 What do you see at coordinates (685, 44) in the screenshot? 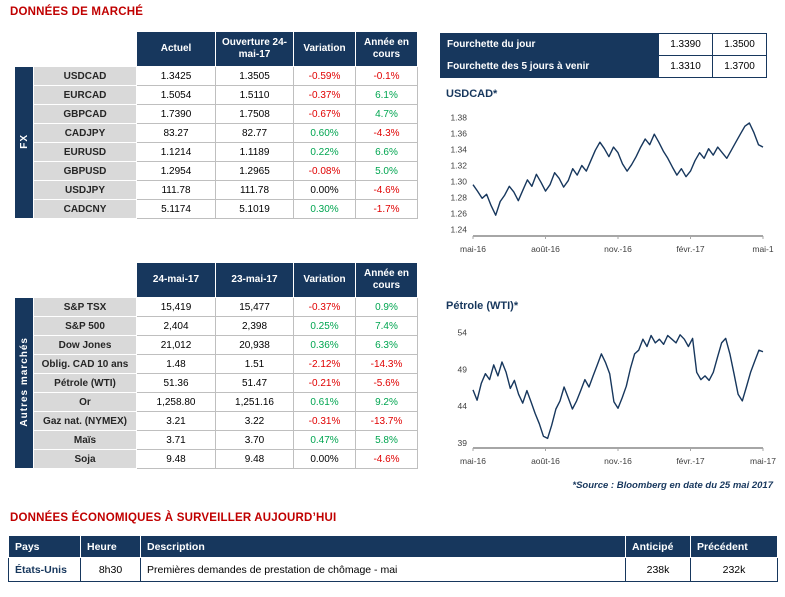
I see `range-low: 1.3390` at bounding box center [685, 44].